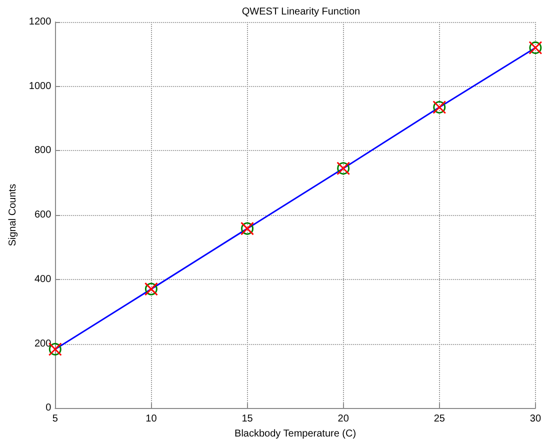 Image resolution: width=544 pixels, height=444 pixels. Describe the element at coordinates (43, 279) in the screenshot. I see `y-tick-label: 400` at that location.